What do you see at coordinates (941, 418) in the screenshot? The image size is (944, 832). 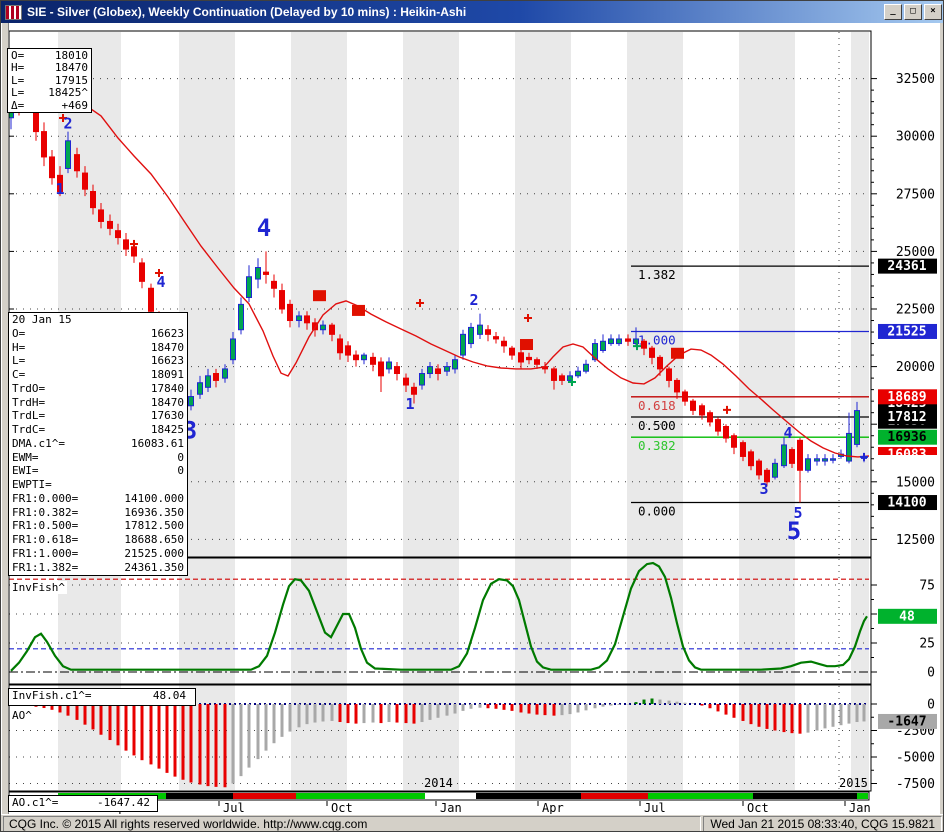 I see `window-right-frame` at bounding box center [941, 418].